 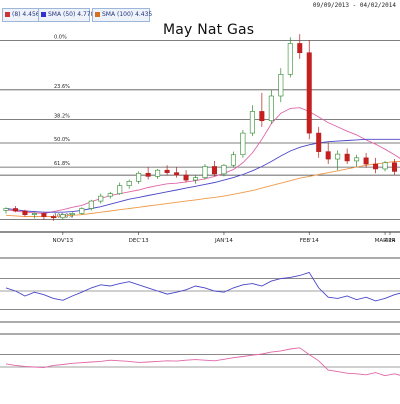 What do you see at coordinates (309, 241) in the screenshot?
I see `x-tick-label: FEB'14` at bounding box center [309, 241].